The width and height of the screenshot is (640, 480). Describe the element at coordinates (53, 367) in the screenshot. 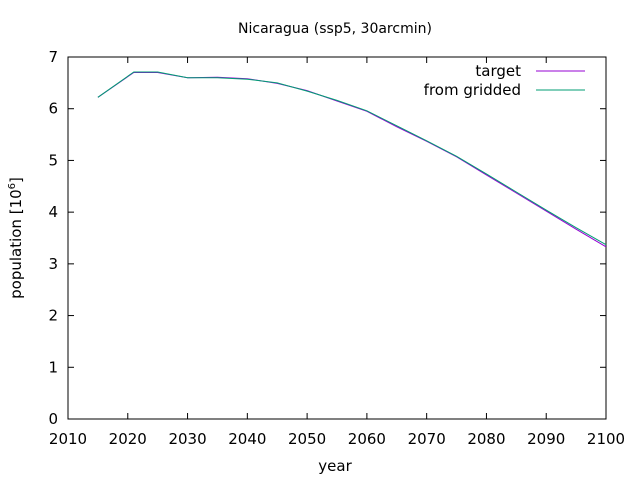

I see `y-tick-label: 1` at that location.